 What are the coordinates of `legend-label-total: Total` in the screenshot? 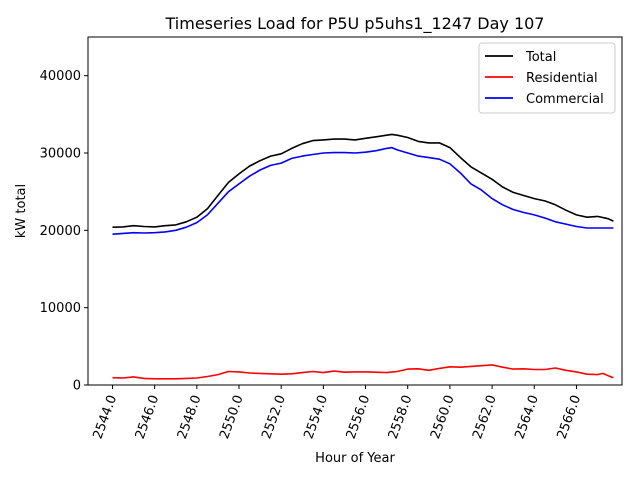 It's located at (540, 57).